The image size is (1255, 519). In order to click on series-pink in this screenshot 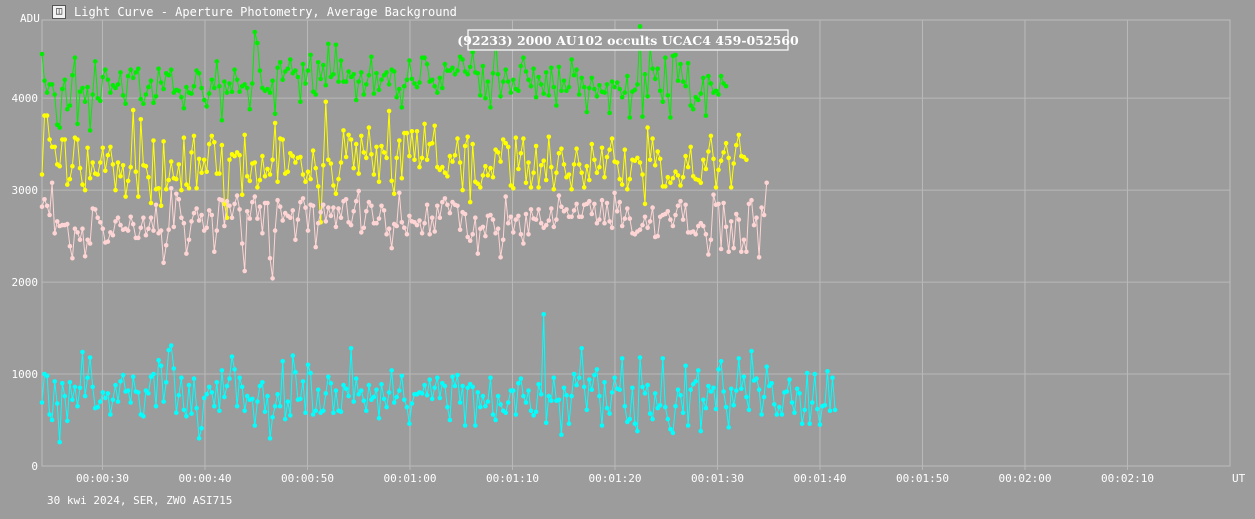, I will do `click(404, 230)`.